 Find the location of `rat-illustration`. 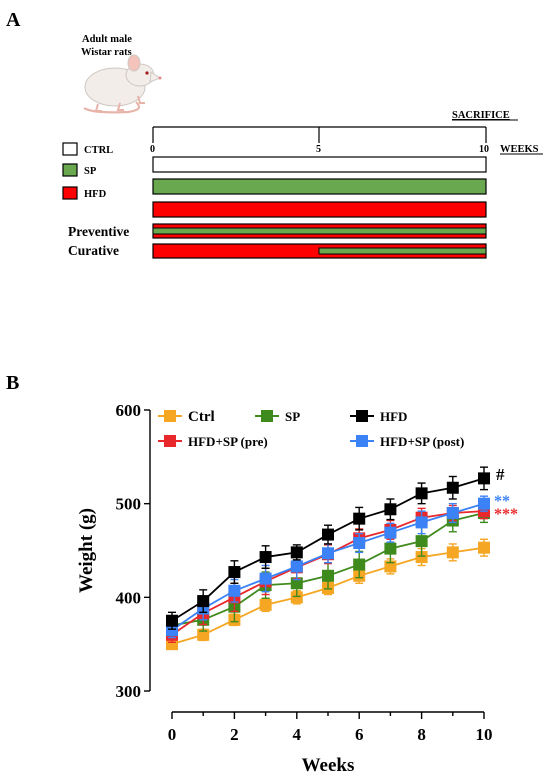

rat-illustration is located at coordinates (122, 84).